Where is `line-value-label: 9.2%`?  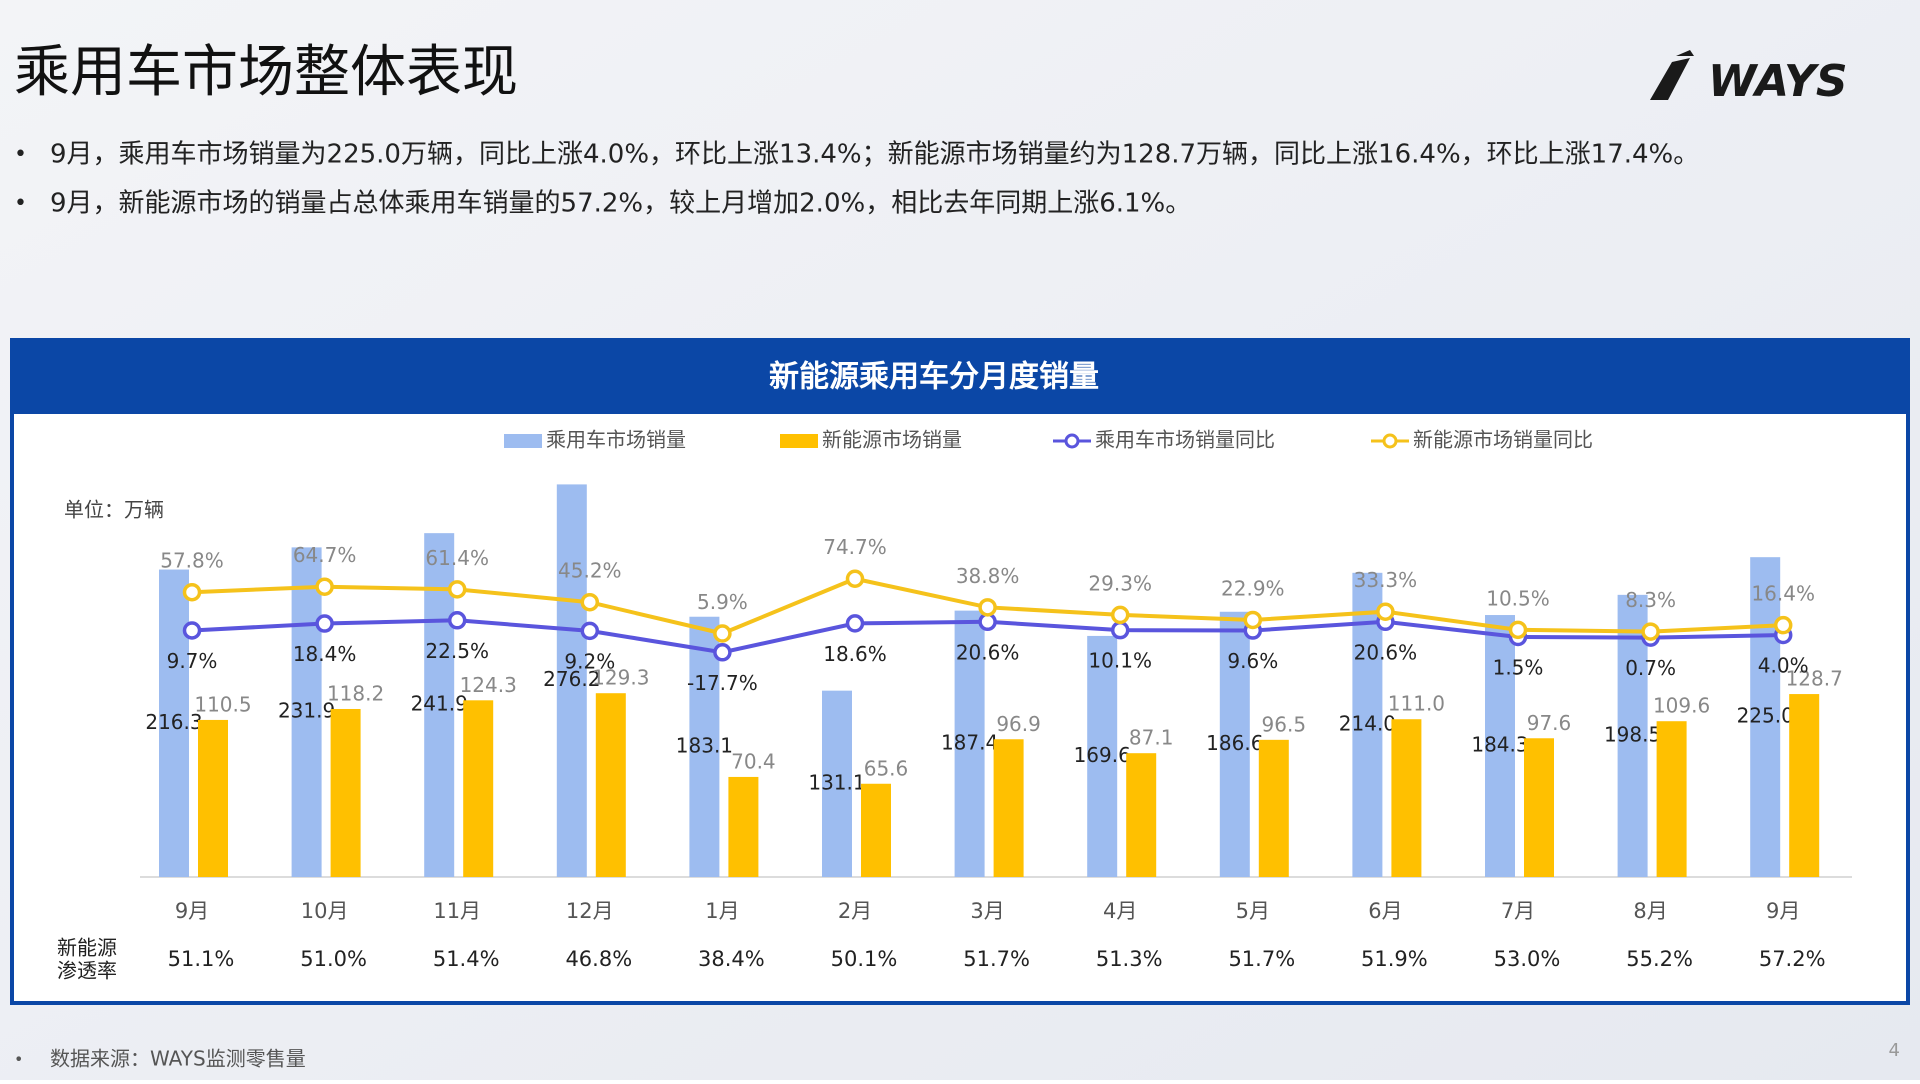 line-value-label: 9.2% is located at coordinates (589, 661).